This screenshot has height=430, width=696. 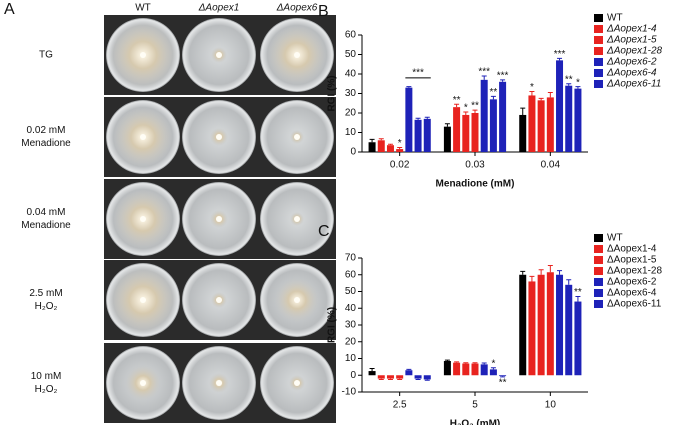 I want to click on column-header: ΔAopex1, so click(x=219, y=8).